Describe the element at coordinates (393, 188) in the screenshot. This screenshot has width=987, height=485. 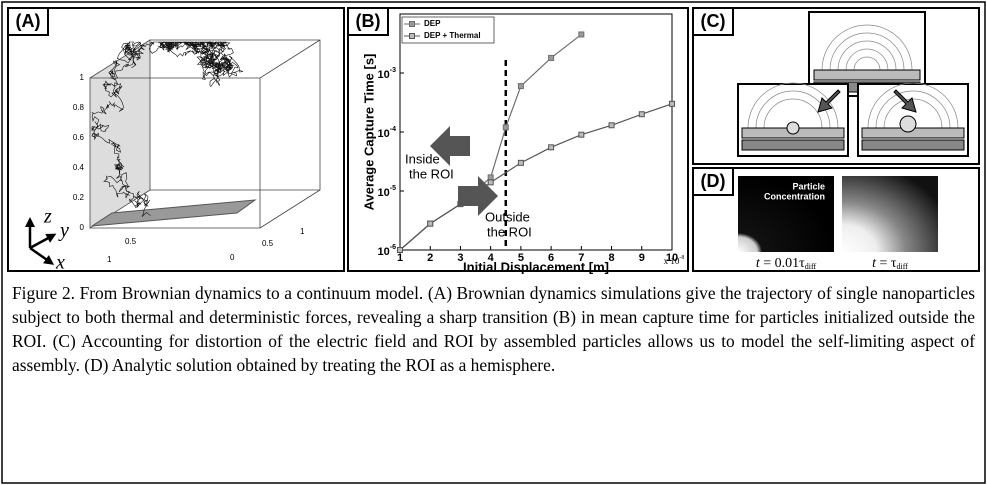
I see `tick-exponent: -5` at that location.